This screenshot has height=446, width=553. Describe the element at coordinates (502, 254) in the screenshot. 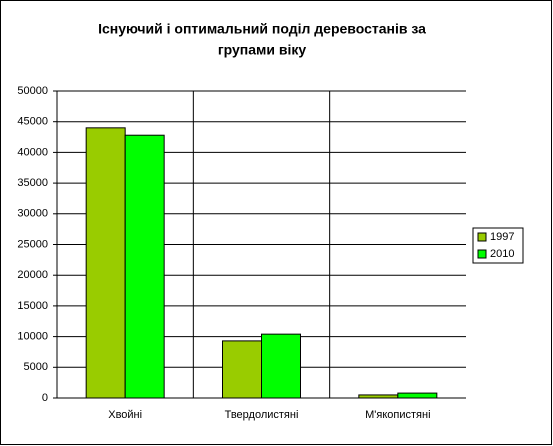

I see `legend-label: 2010` at that location.